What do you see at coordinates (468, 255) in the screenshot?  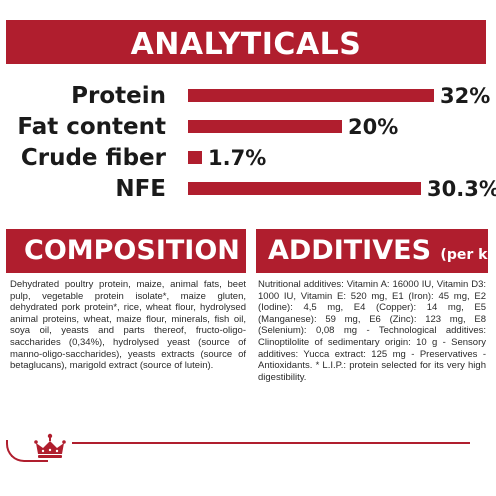 I see `additives-subtitle: (per kg)` at bounding box center [468, 255].